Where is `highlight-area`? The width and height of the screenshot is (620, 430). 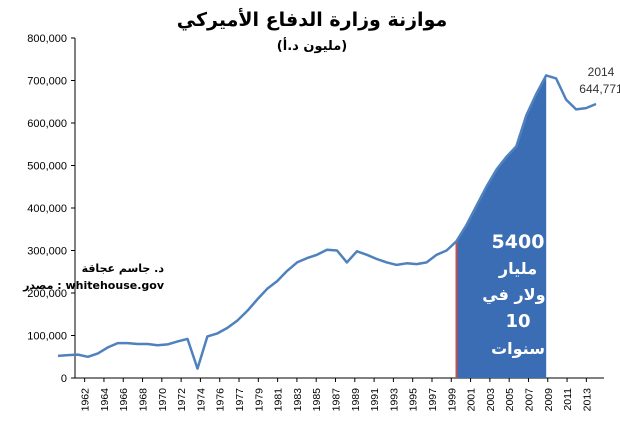
highlight-area is located at coordinates (501, 227).